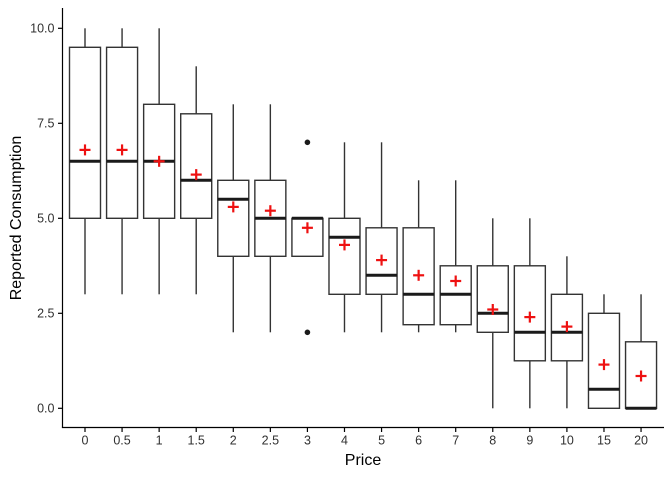 The height and width of the screenshot is (480, 672). What do you see at coordinates (381, 441) in the screenshot?
I see `x-tick-label: 5` at bounding box center [381, 441].